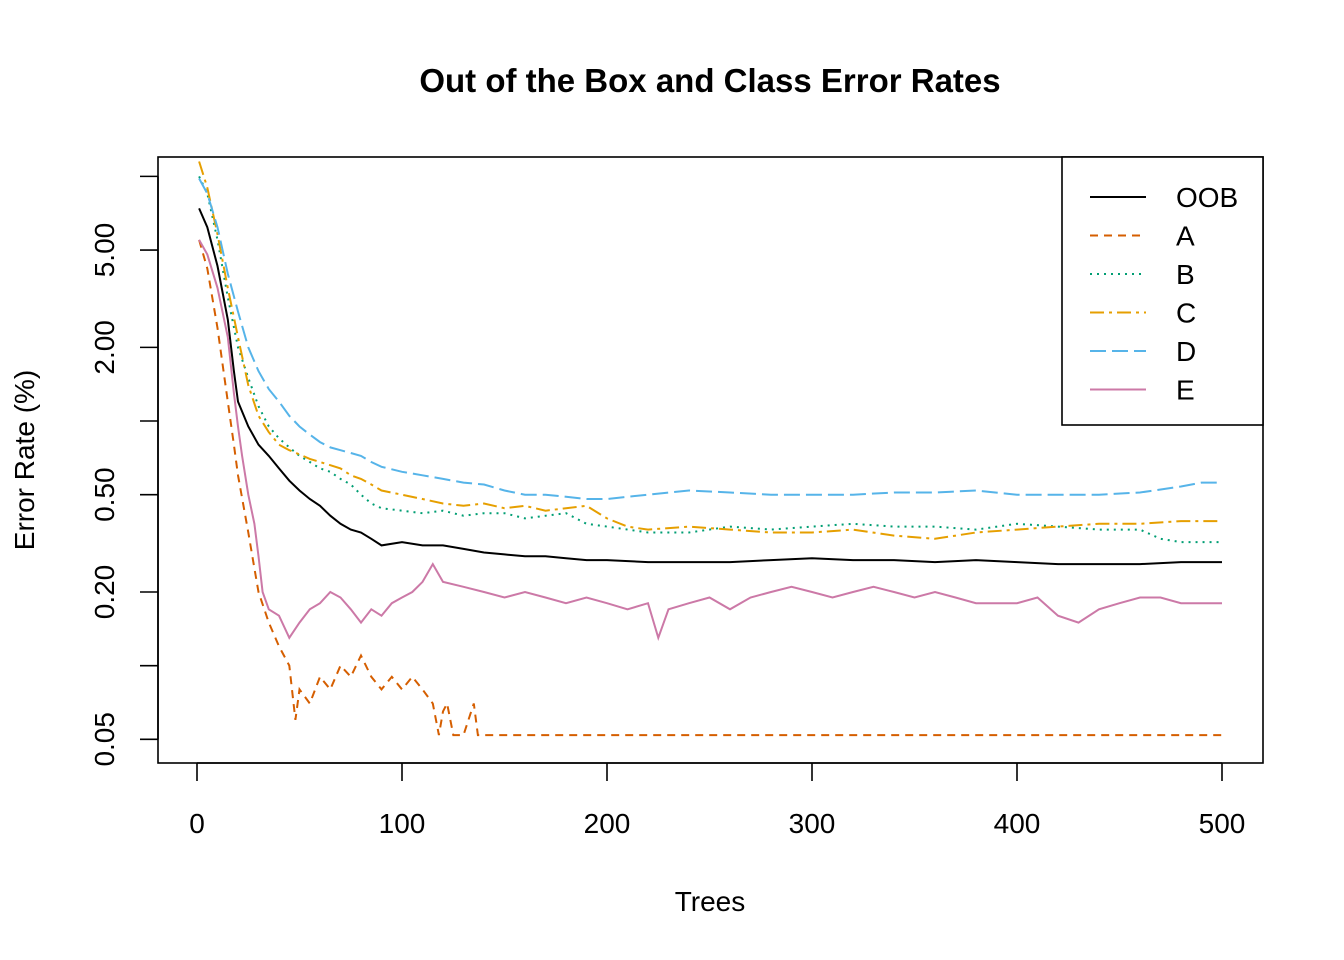  Describe the element at coordinates (709, 80) in the screenshot. I see `chart-title: Out of the Box and Class Error Rates` at that location.